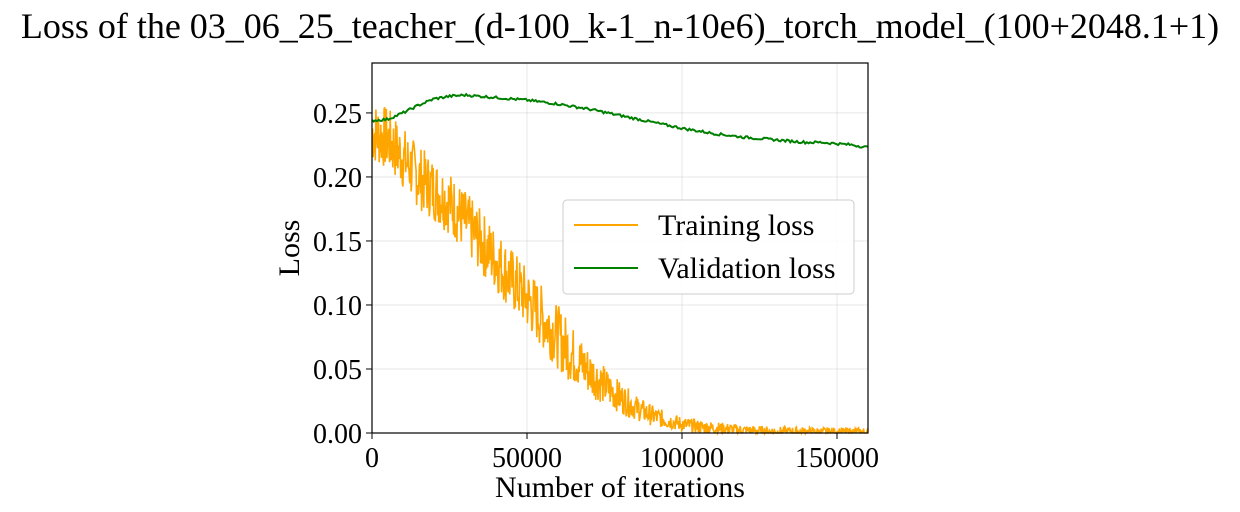  I want to click on y-tick-label: 0.00, so click(337, 434).